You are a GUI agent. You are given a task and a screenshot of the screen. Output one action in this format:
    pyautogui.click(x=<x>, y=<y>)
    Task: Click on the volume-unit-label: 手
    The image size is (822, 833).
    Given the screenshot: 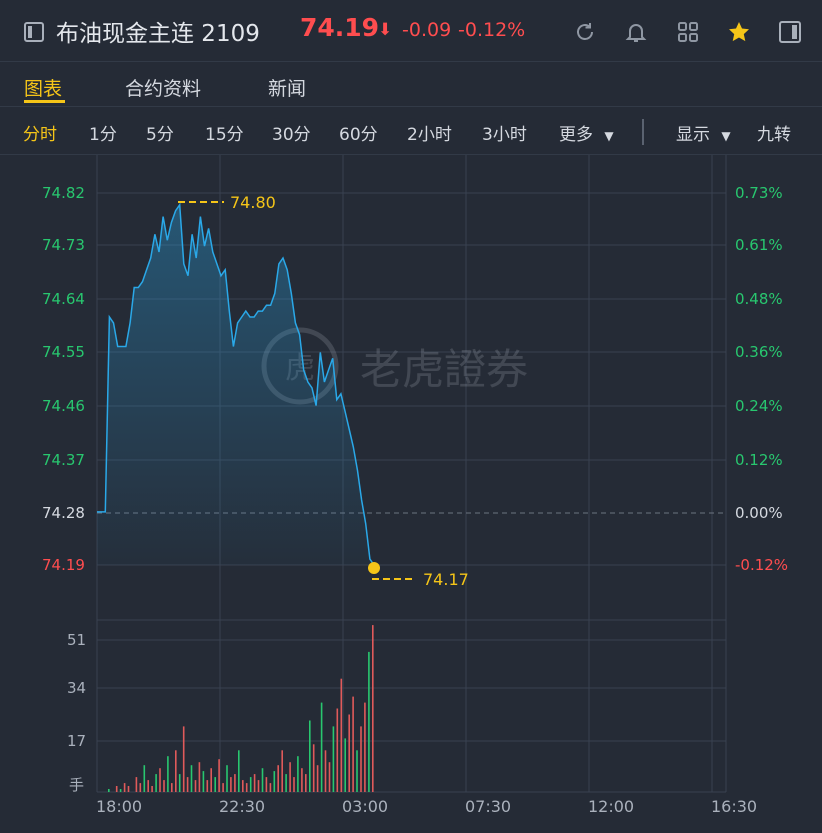 What is the action you would take?
    pyautogui.click(x=77, y=785)
    